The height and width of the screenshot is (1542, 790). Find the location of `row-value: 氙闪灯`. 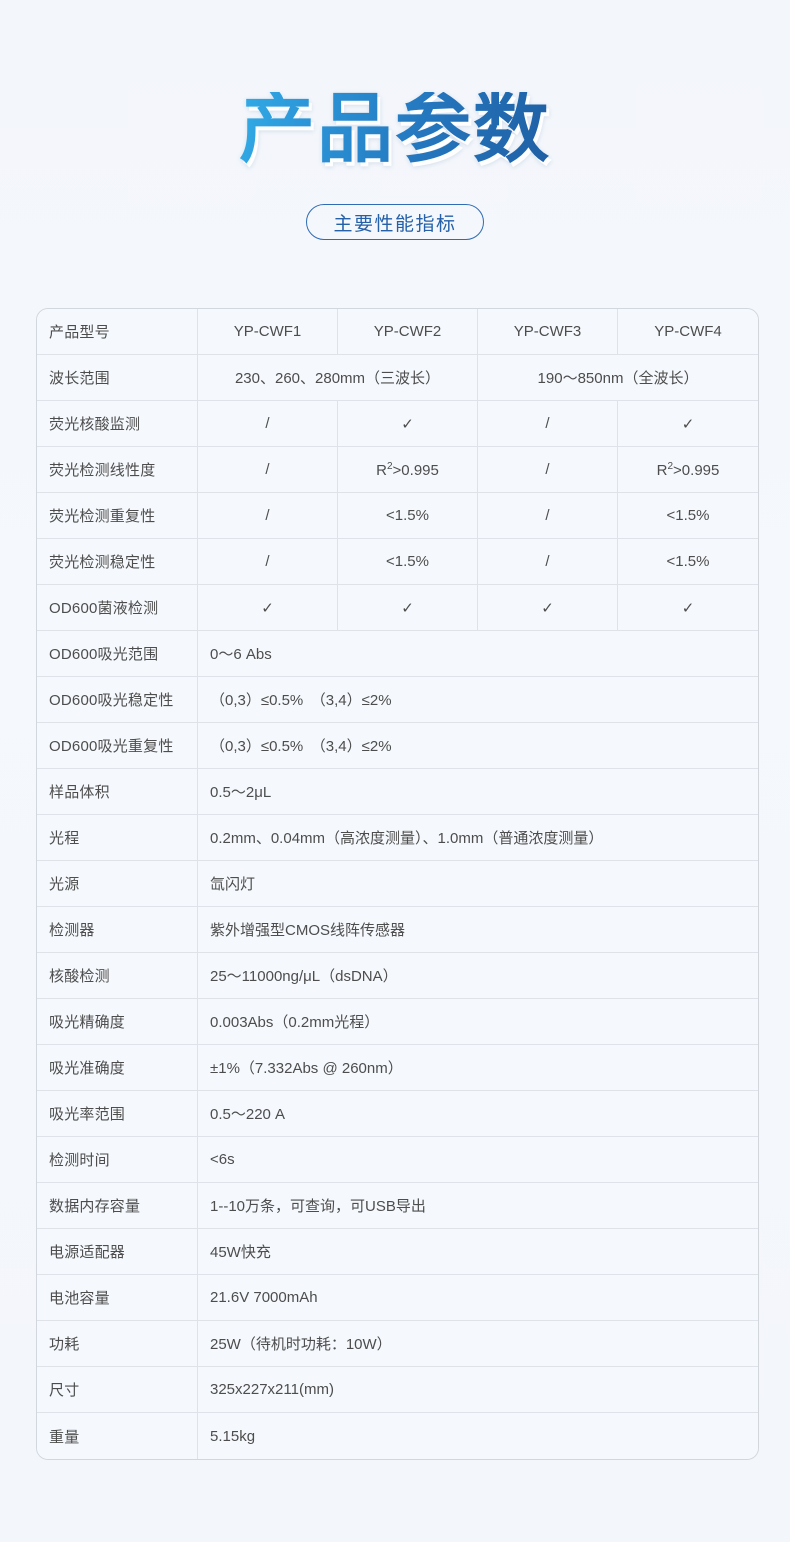

row-value: 氙闪灯 is located at coordinates (478, 884).